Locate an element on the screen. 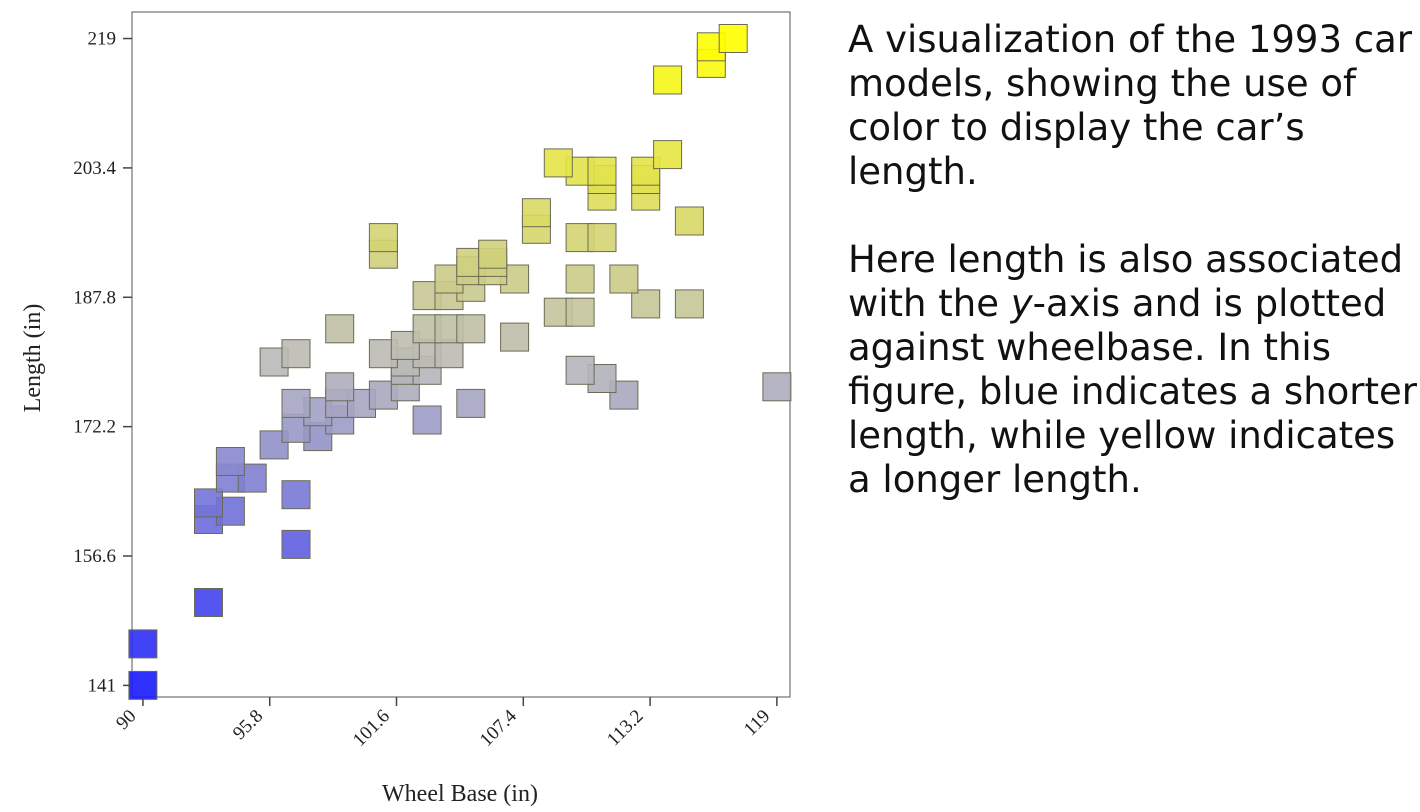 Image resolution: width=1420 pixels, height=812 pixels. x-axis-title: Wheel Base (in) is located at coordinates (460, 794).